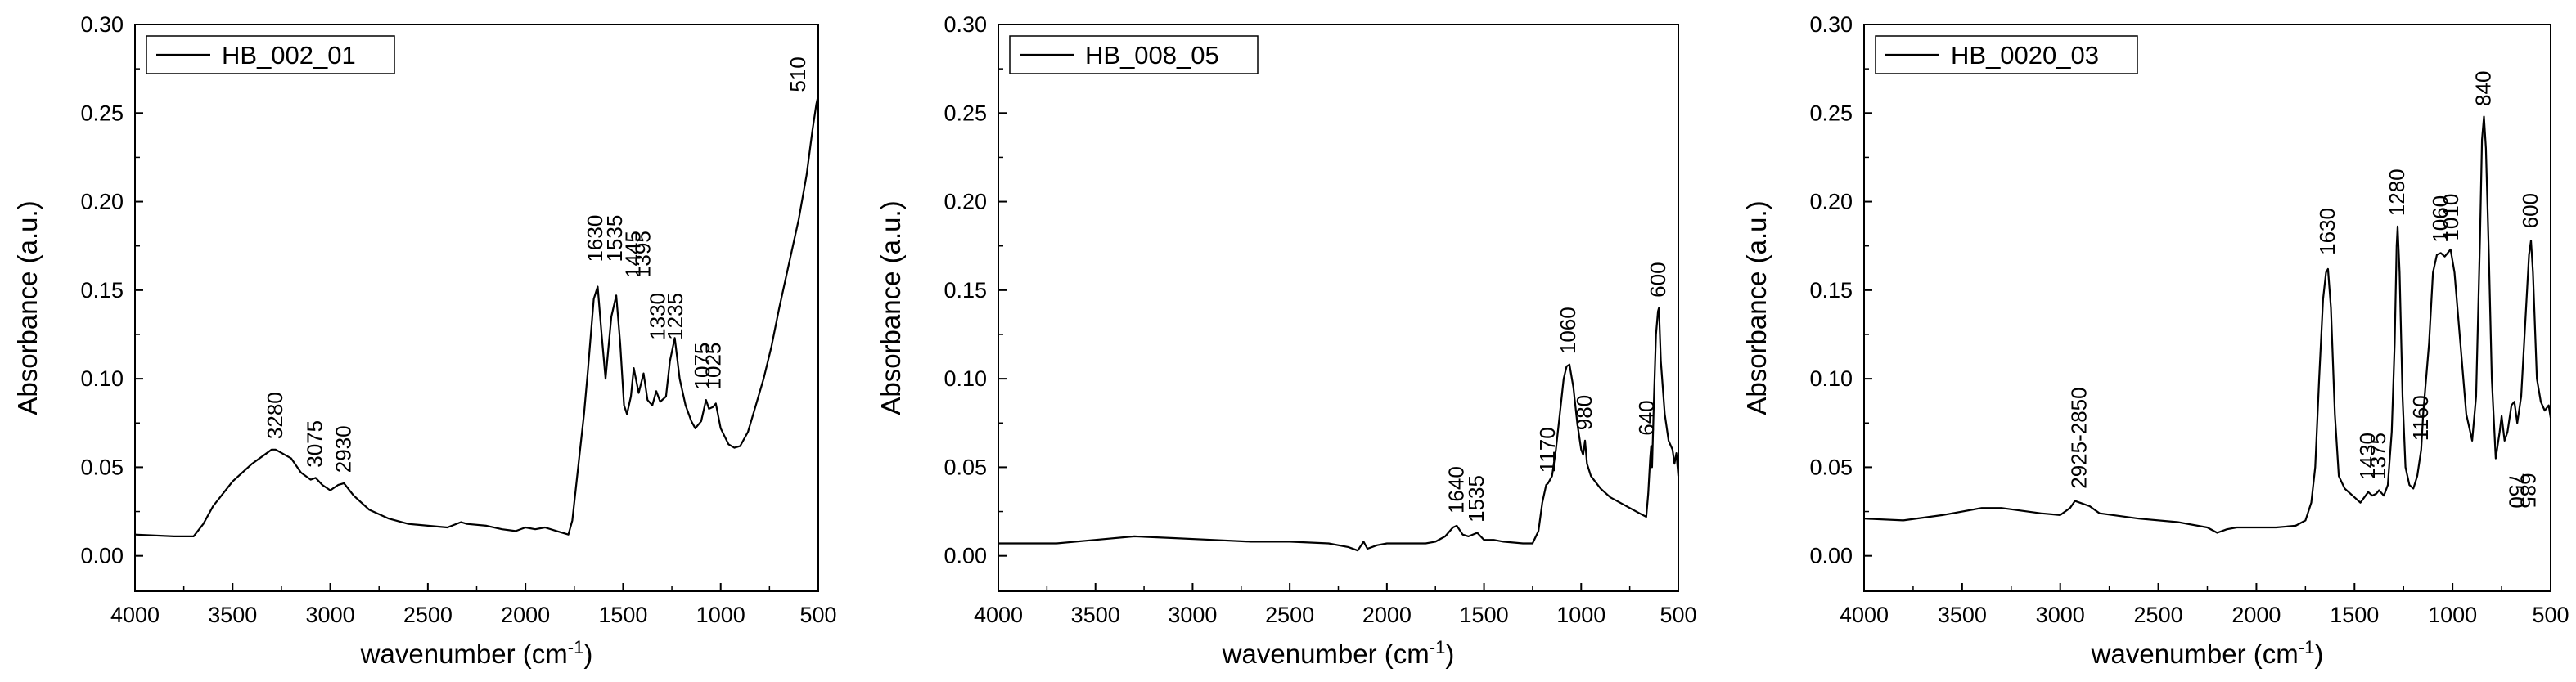 This screenshot has height=682, width=2576. What do you see at coordinates (2528, 491) in the screenshot?
I see `peak-label: 685` at bounding box center [2528, 491].